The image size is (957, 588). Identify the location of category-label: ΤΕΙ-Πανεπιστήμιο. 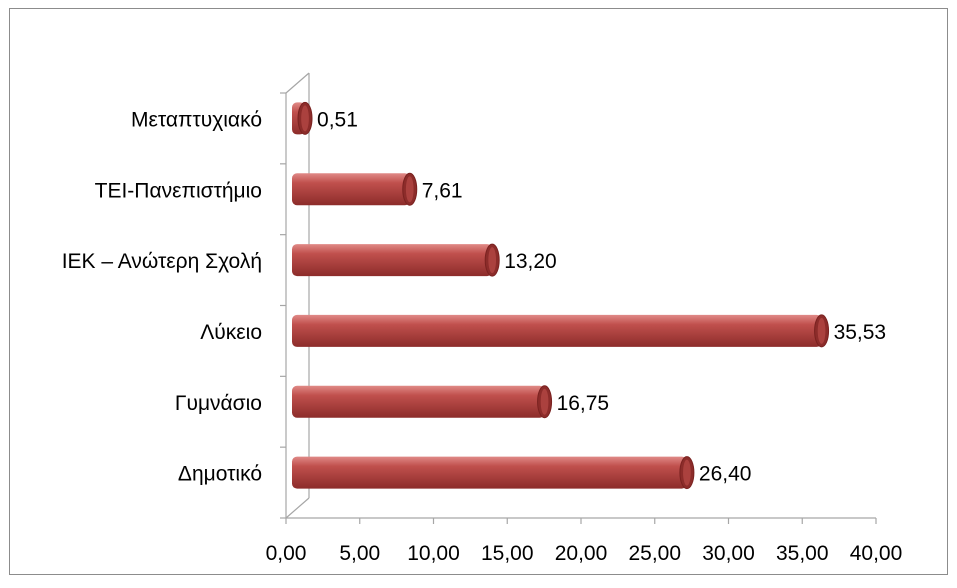
(178, 190).